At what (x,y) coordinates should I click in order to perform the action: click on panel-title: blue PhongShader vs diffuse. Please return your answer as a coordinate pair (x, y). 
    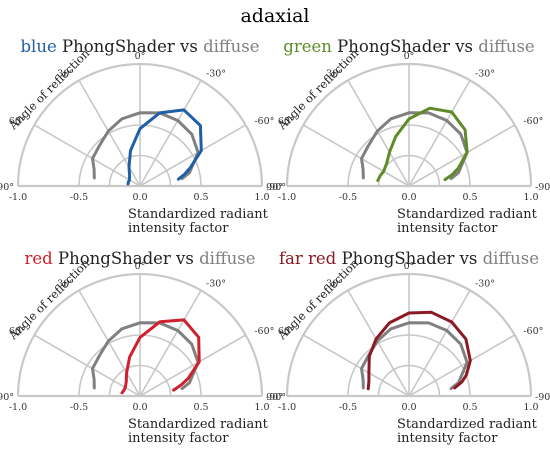
    Looking at the image, I should click on (139, 46).